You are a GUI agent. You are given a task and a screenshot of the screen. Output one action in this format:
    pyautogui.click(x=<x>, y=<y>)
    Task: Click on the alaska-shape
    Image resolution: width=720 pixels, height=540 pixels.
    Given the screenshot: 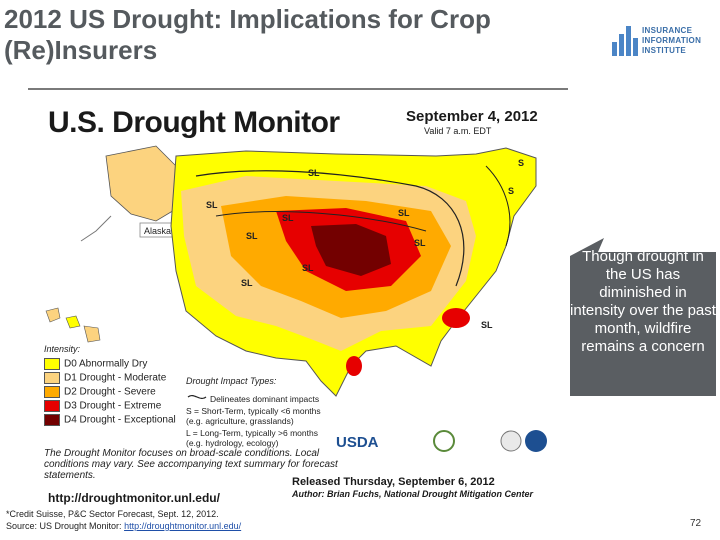 What is the action you would take?
    pyautogui.click(x=143, y=183)
    